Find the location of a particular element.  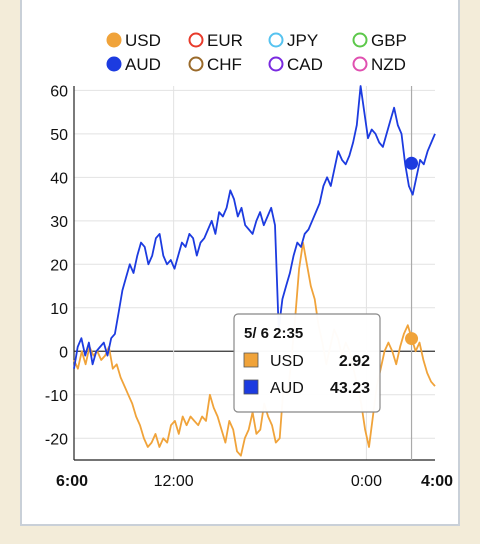

x-tick-label: 12:00 is located at coordinates (174, 481).